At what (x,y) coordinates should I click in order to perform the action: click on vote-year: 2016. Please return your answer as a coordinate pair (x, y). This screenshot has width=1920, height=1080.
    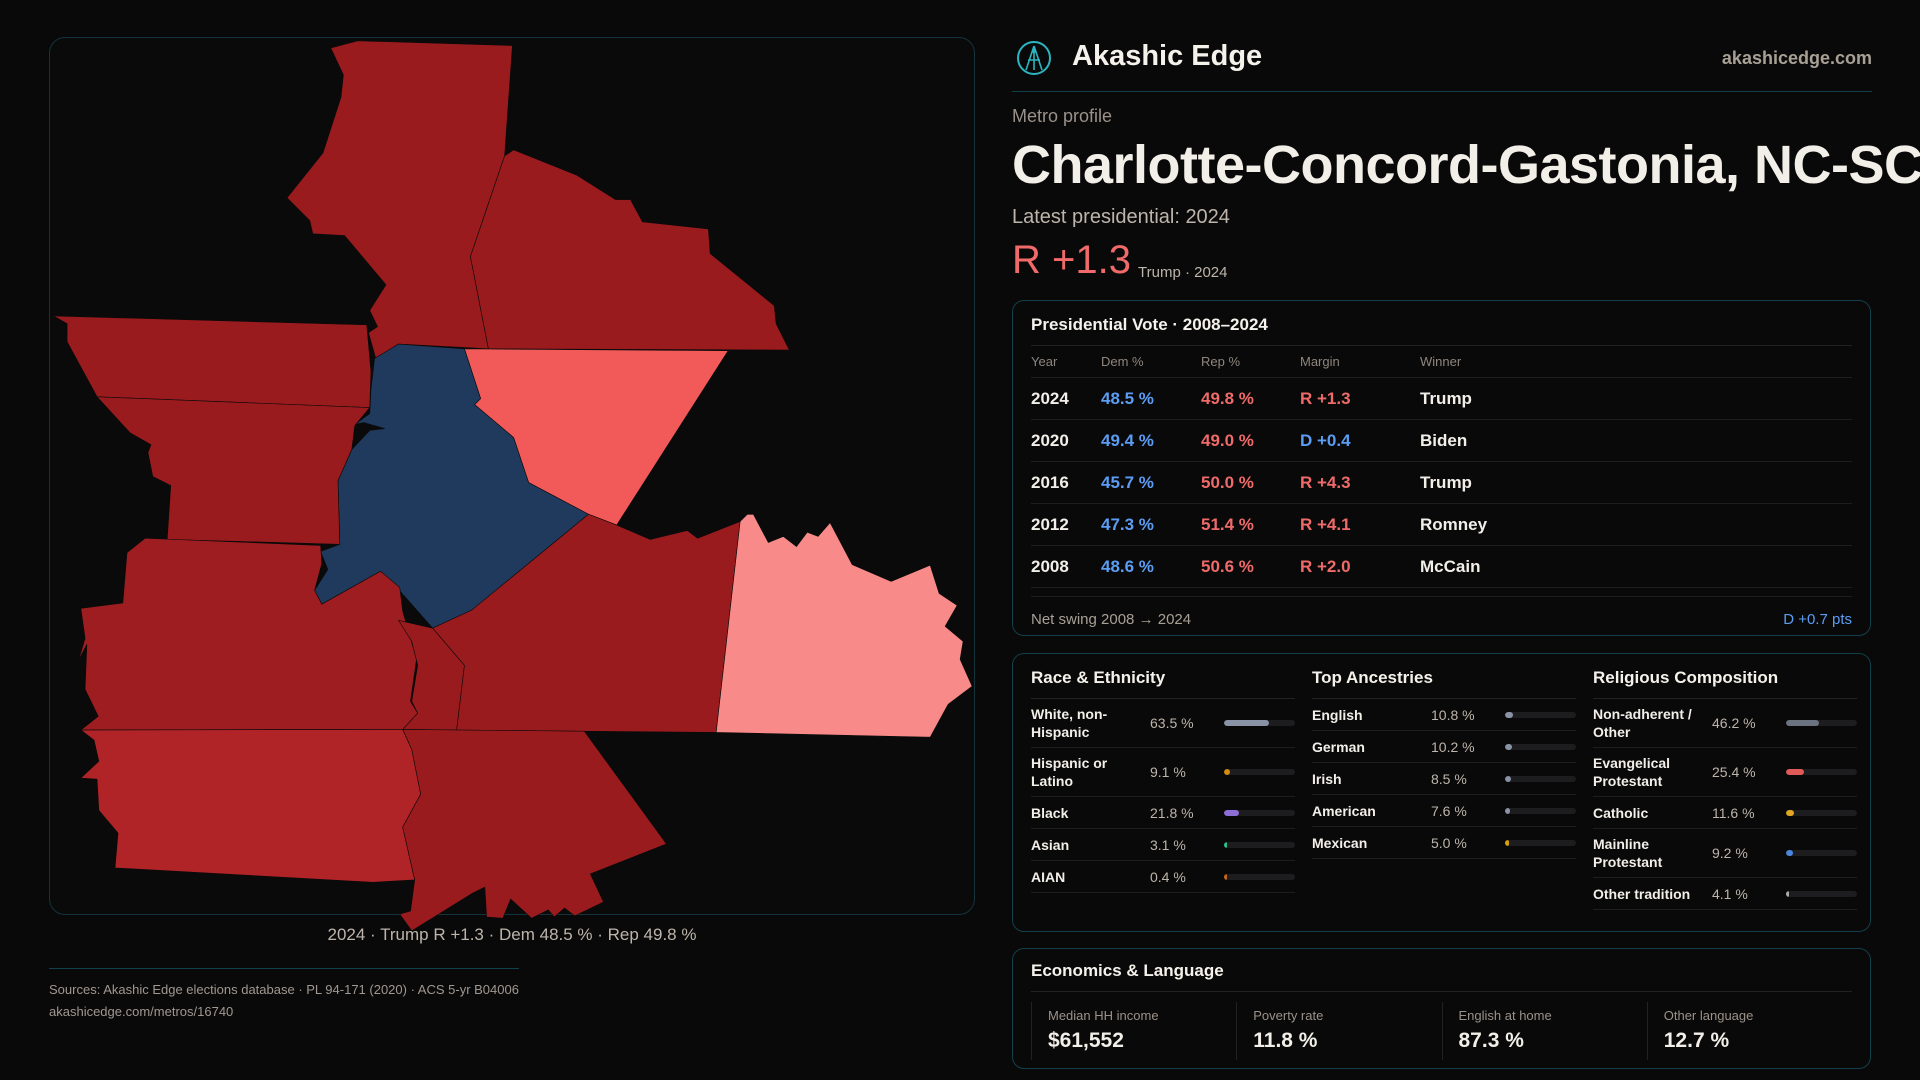
    Looking at the image, I should click on (1050, 482).